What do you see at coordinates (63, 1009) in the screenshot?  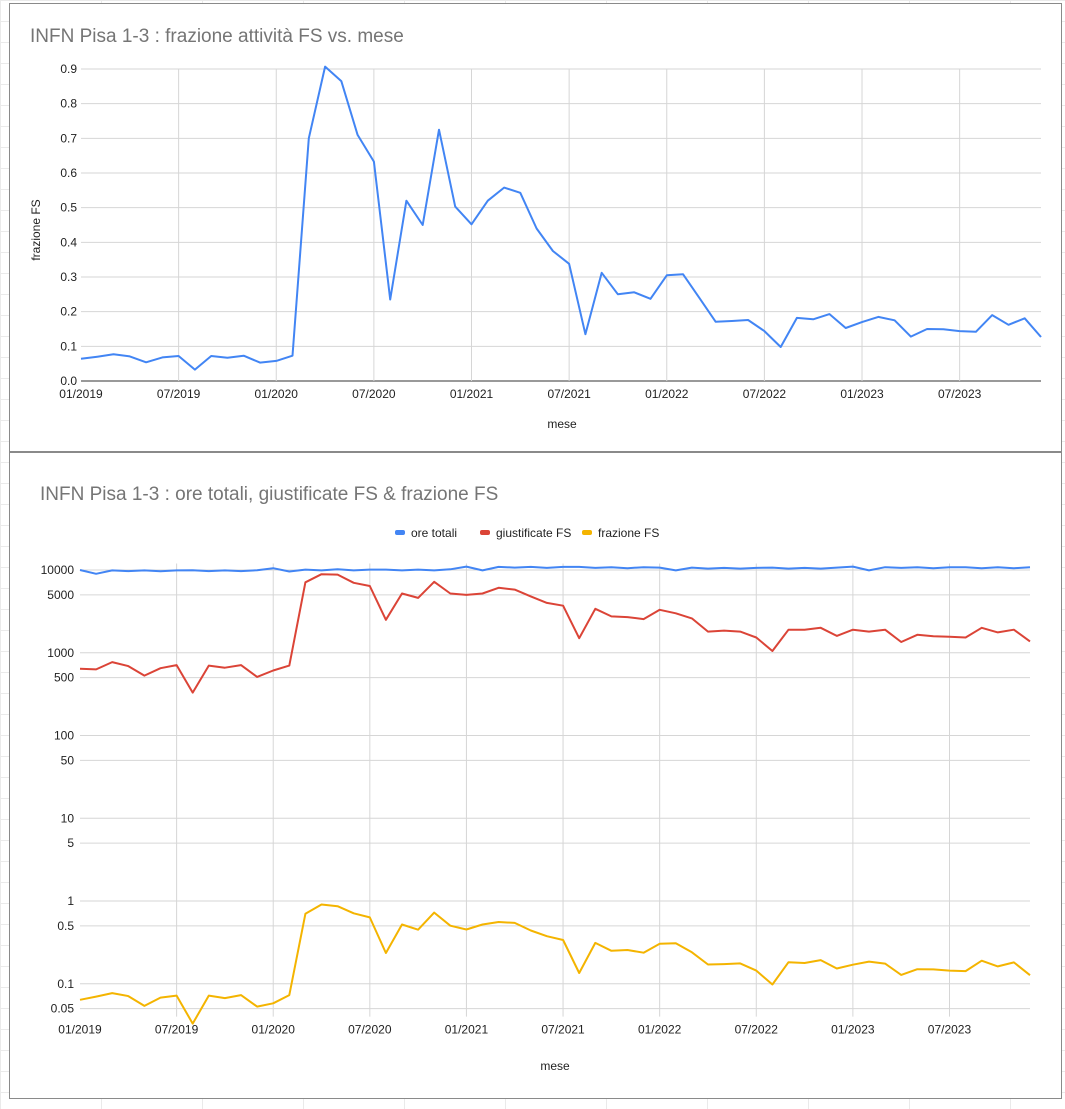 I see `y-tick-label: 0.05` at bounding box center [63, 1009].